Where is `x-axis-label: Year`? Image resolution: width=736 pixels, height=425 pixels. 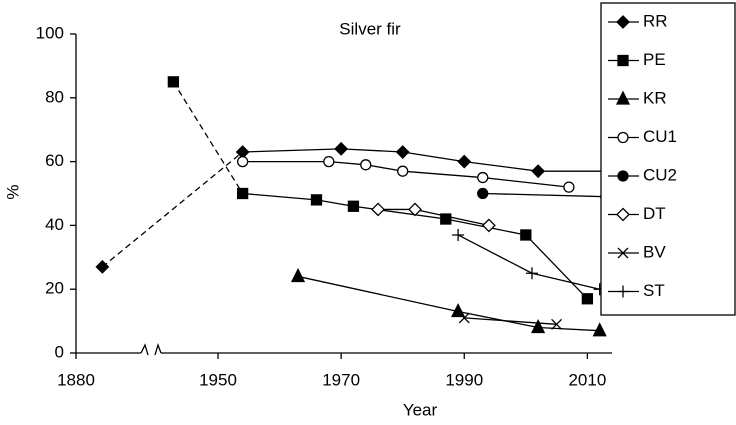 x-axis-label: Year is located at coordinates (420, 409).